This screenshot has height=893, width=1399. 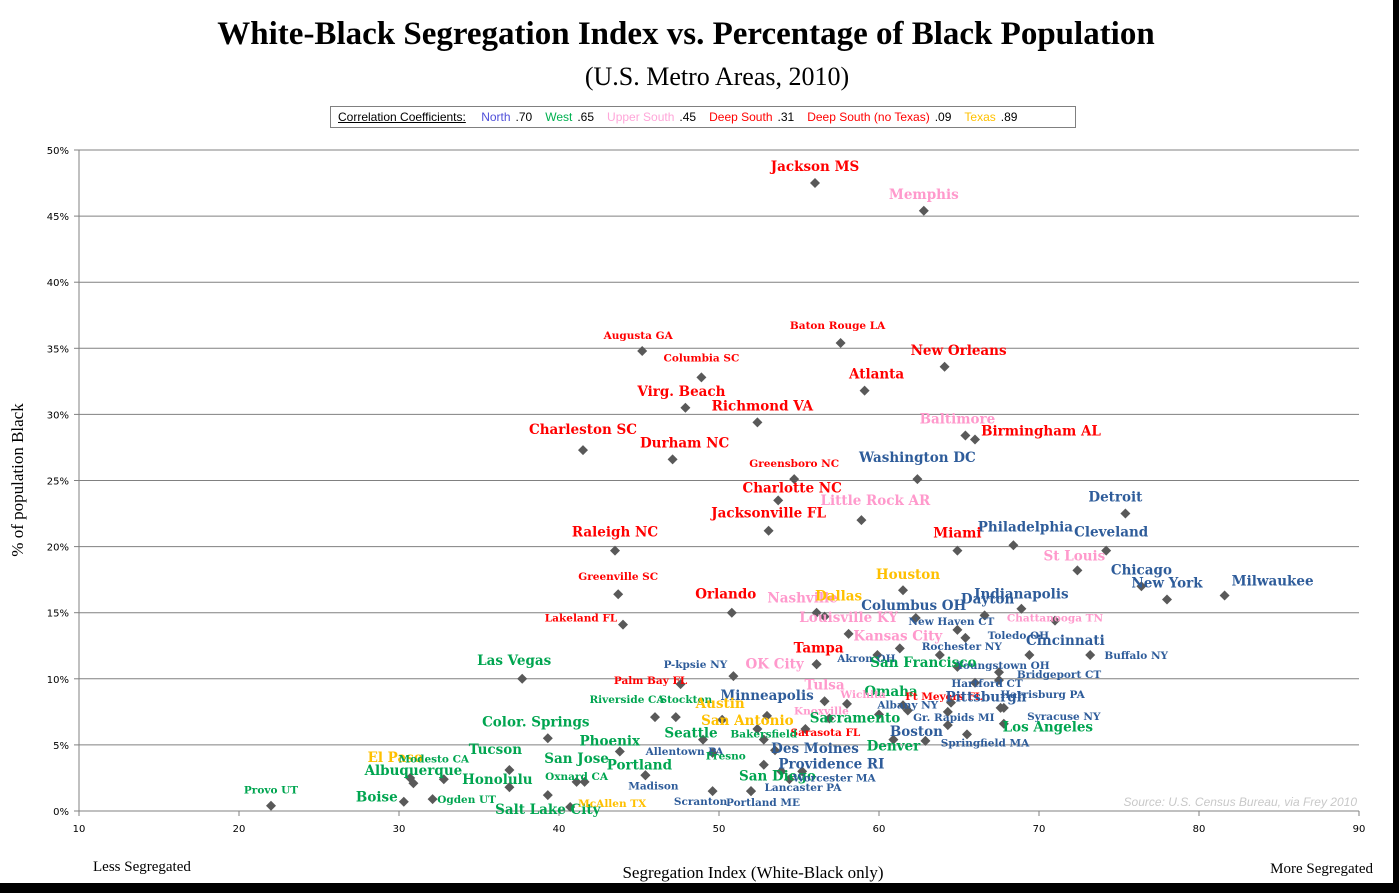 I want to click on y-tick-label: 50%, so click(x=58, y=151).